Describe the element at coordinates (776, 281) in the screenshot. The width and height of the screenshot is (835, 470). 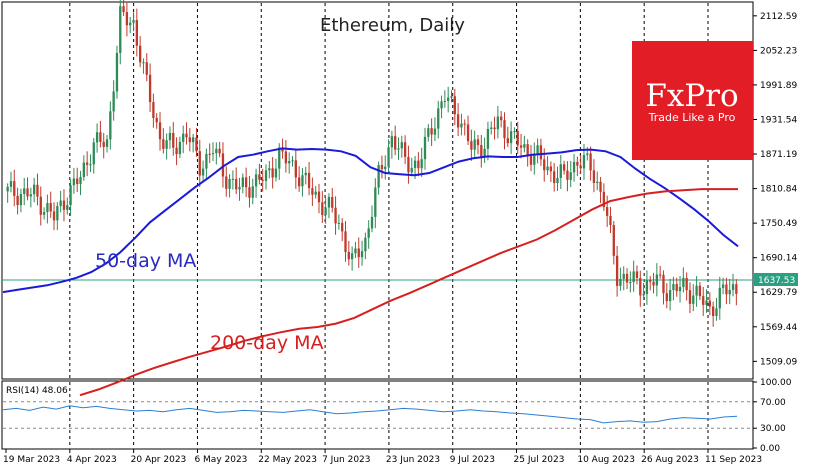
I see `current-price-label: 1637.53` at that location.